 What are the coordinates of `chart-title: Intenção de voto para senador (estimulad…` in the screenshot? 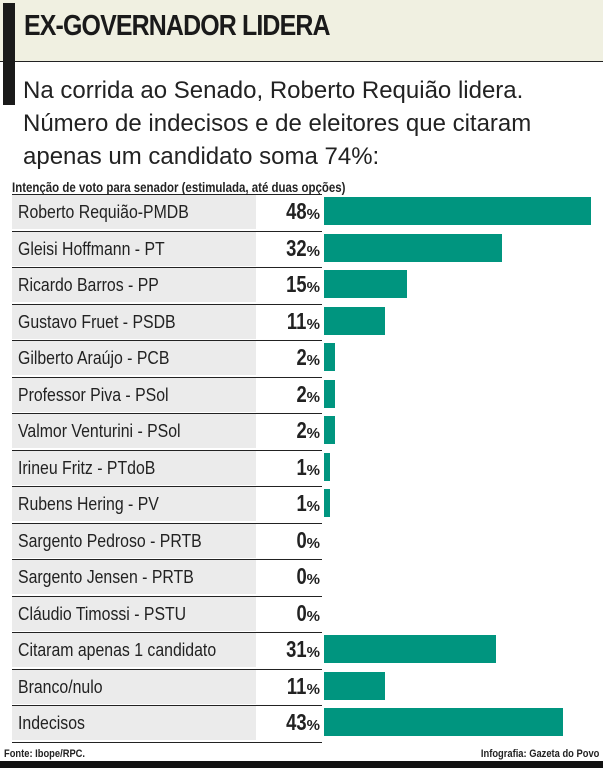 It's located at (179, 187).